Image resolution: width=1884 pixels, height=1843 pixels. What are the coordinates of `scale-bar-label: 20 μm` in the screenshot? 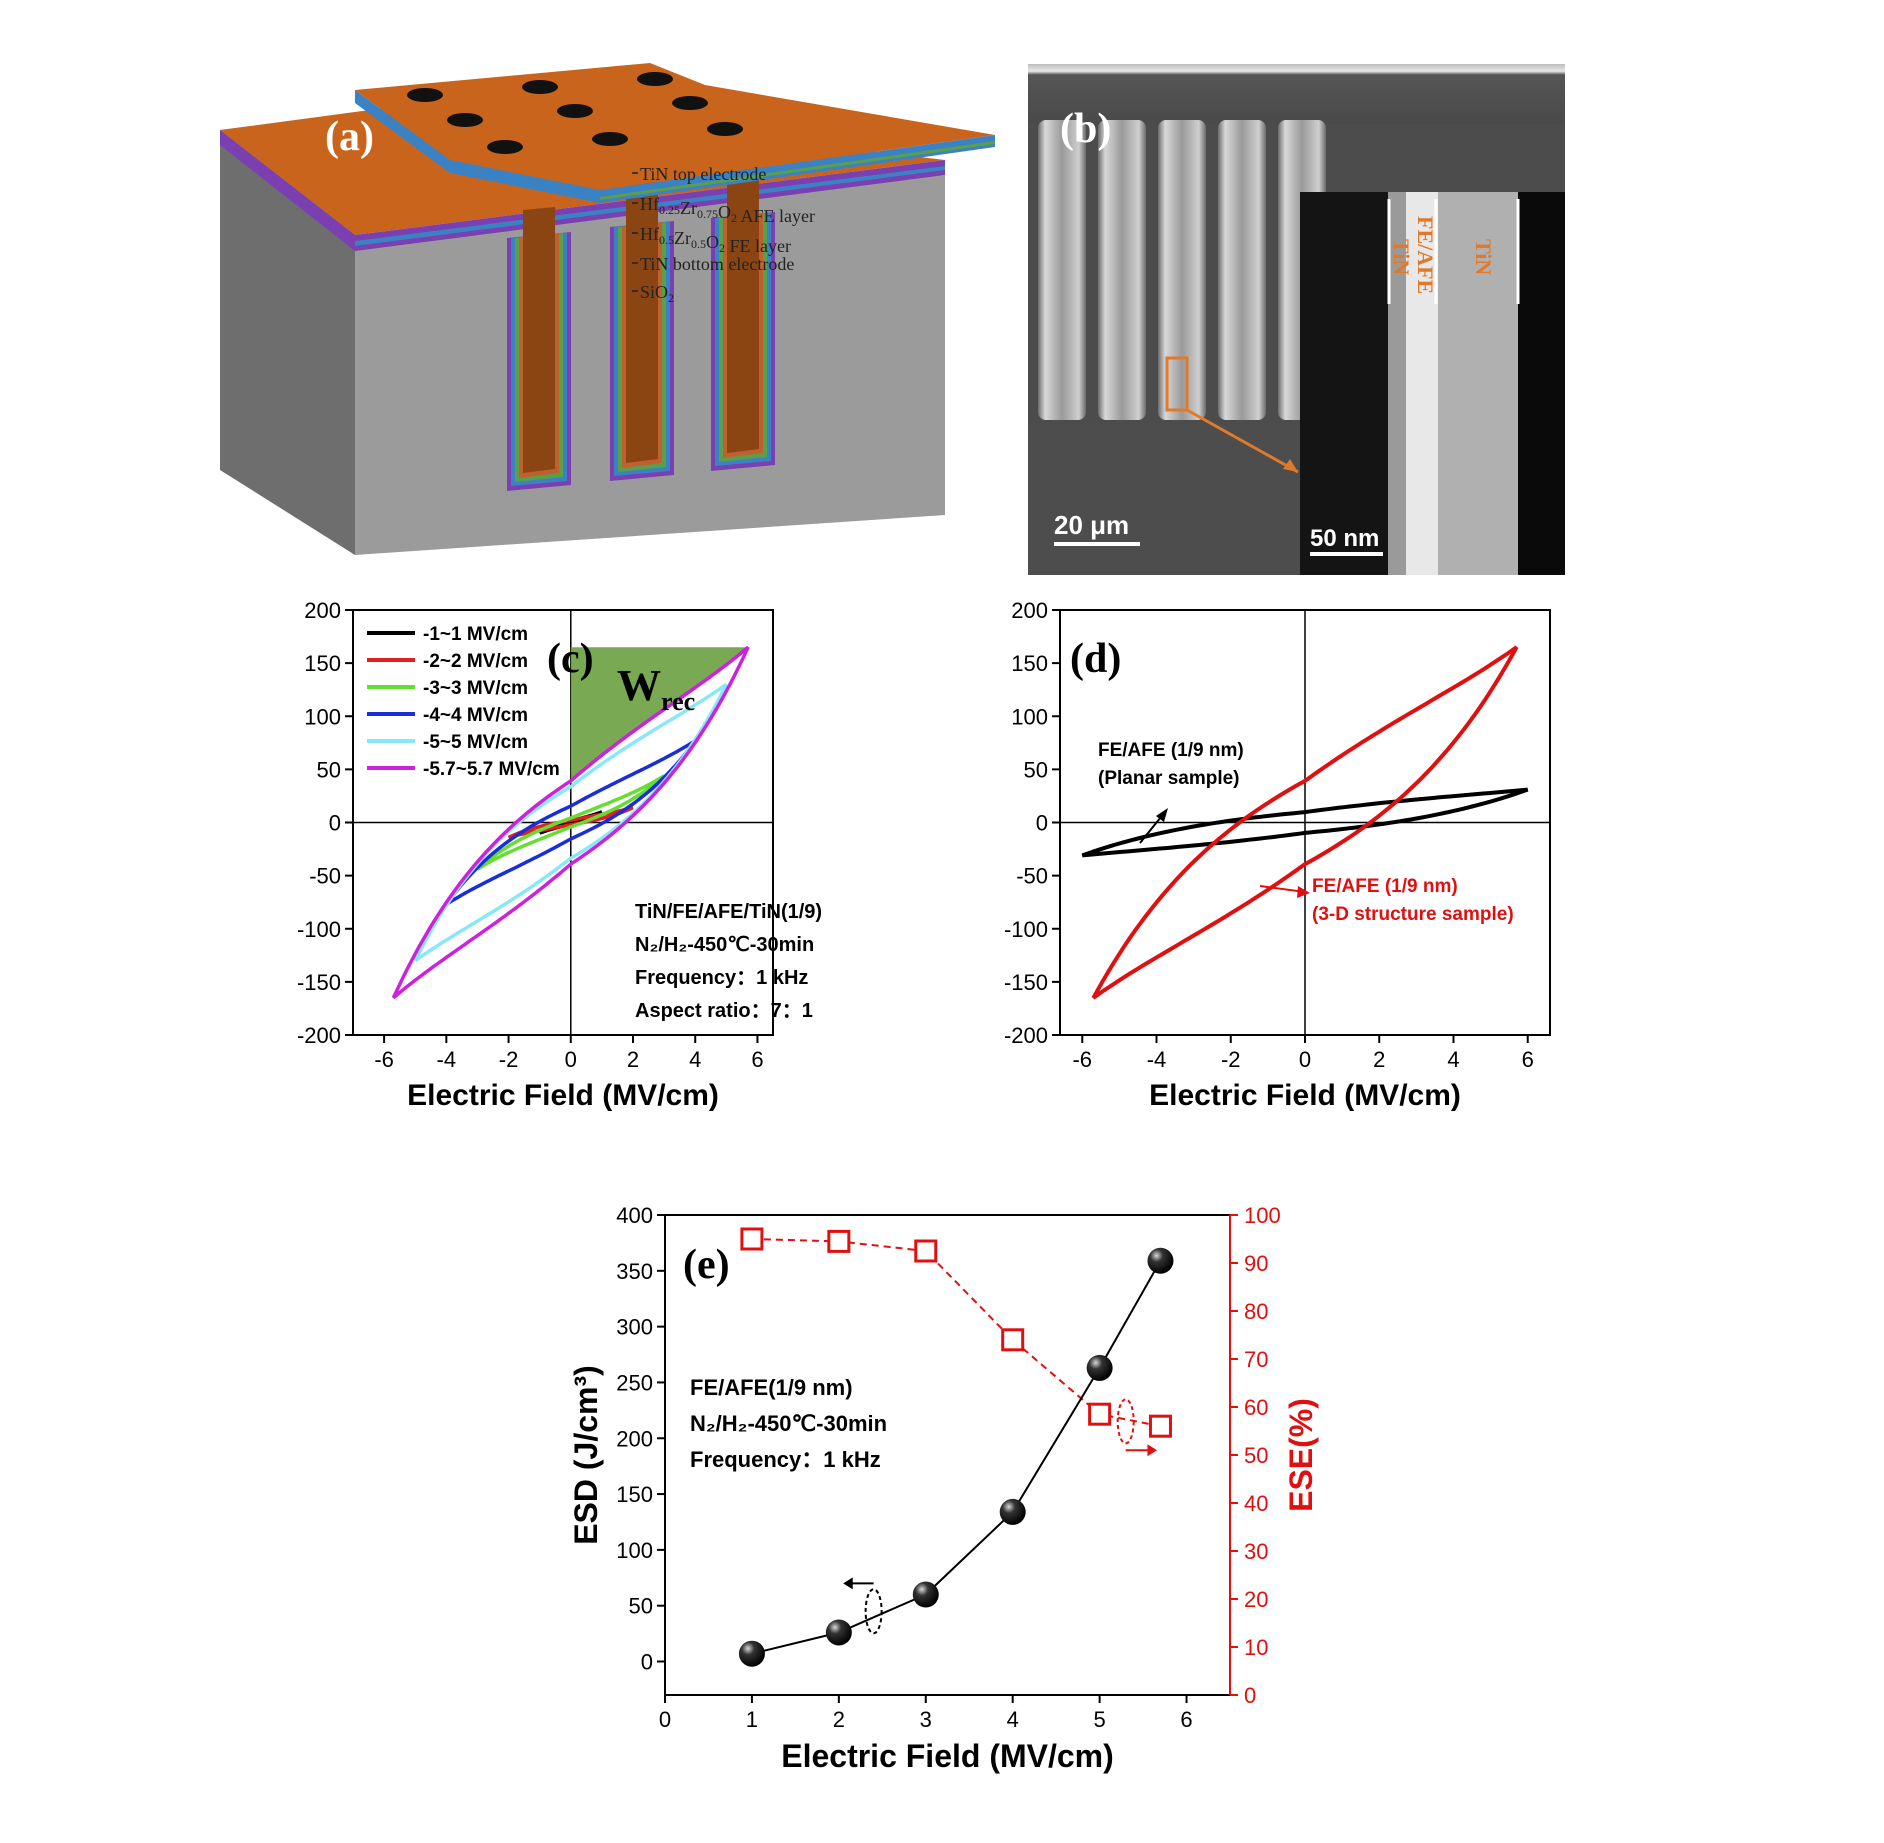 It's located at (1091, 525).